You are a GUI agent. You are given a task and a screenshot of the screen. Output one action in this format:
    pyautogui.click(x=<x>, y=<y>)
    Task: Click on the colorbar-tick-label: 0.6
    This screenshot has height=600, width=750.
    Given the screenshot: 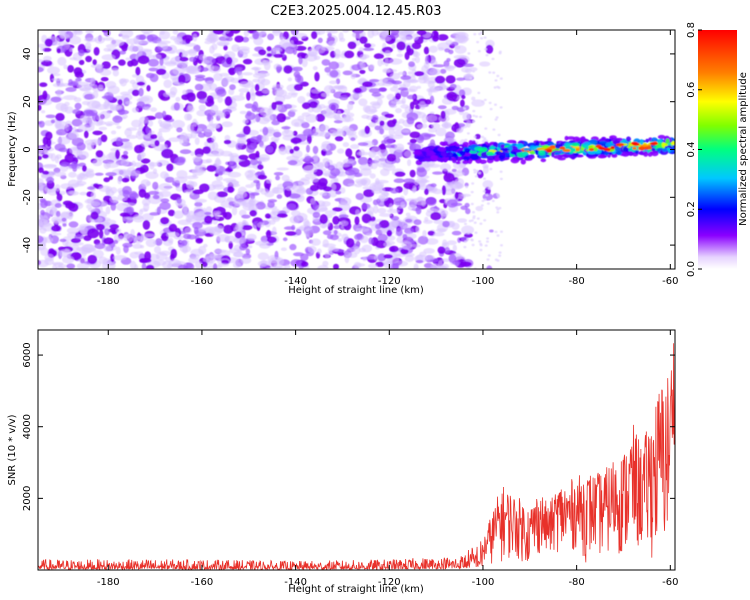 What is the action you would take?
    pyautogui.click(x=691, y=90)
    